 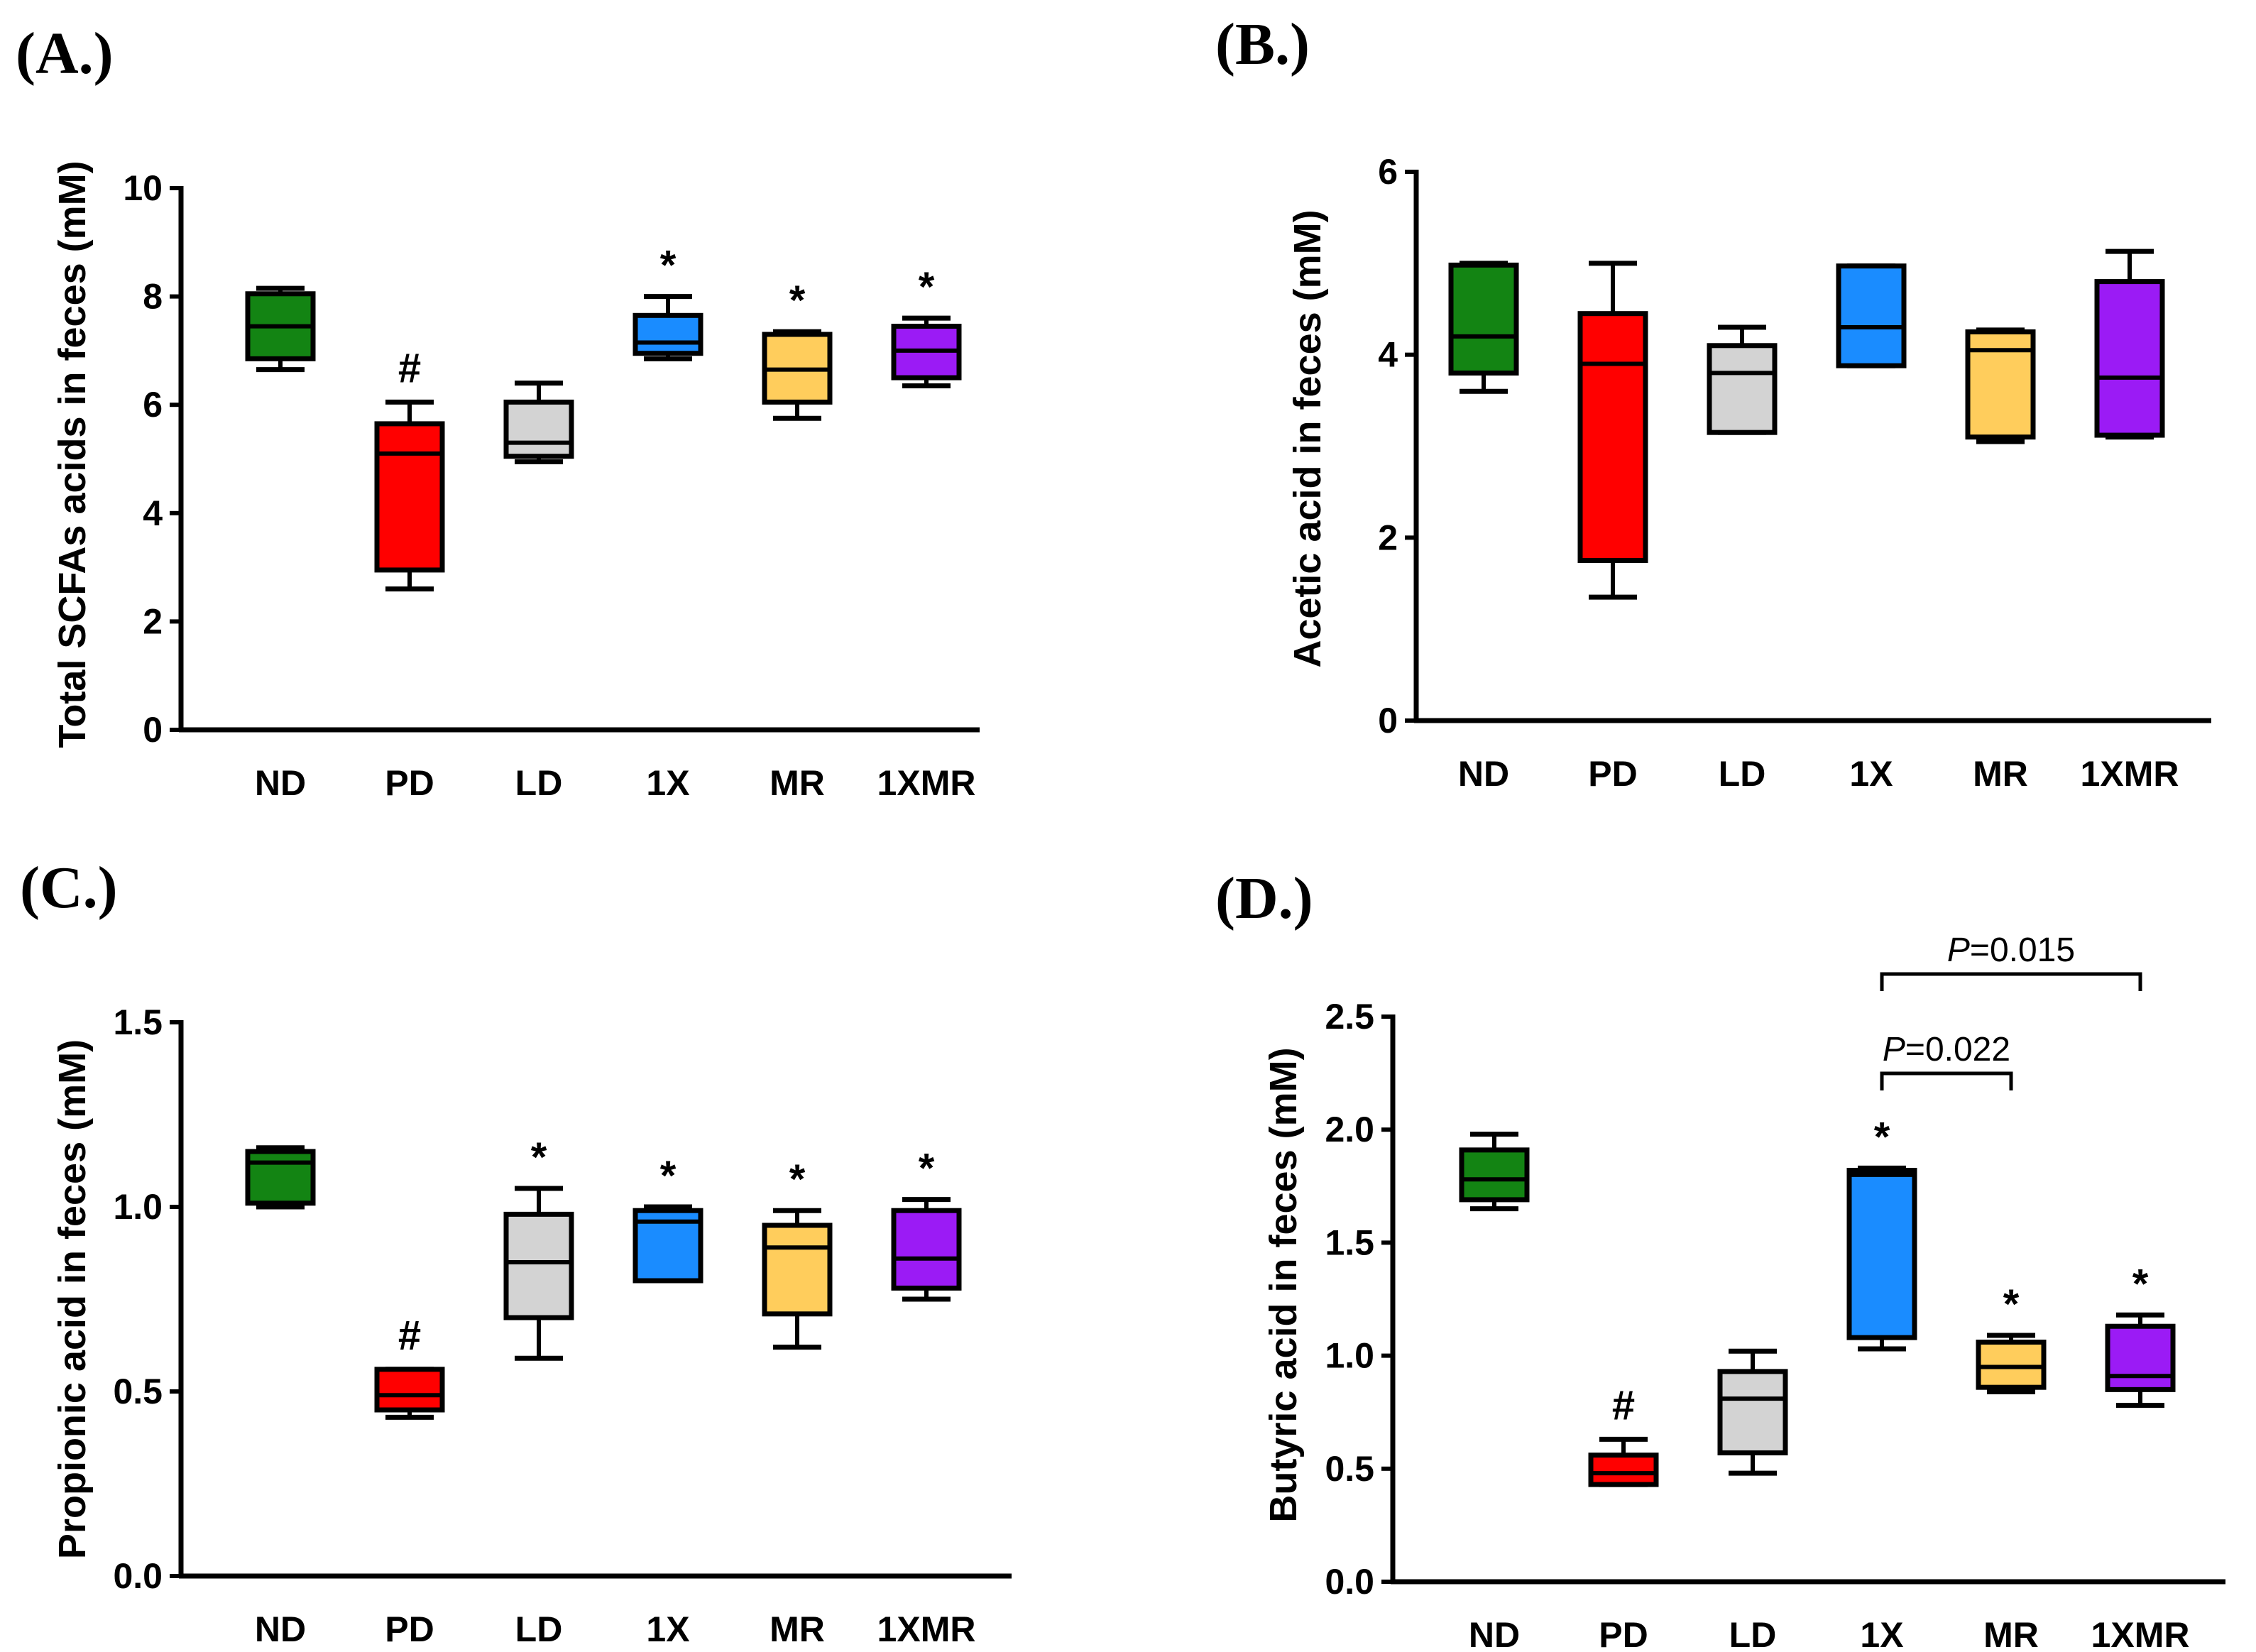 I want to click on box-d-1x: *, so click(x=1881, y=1233).